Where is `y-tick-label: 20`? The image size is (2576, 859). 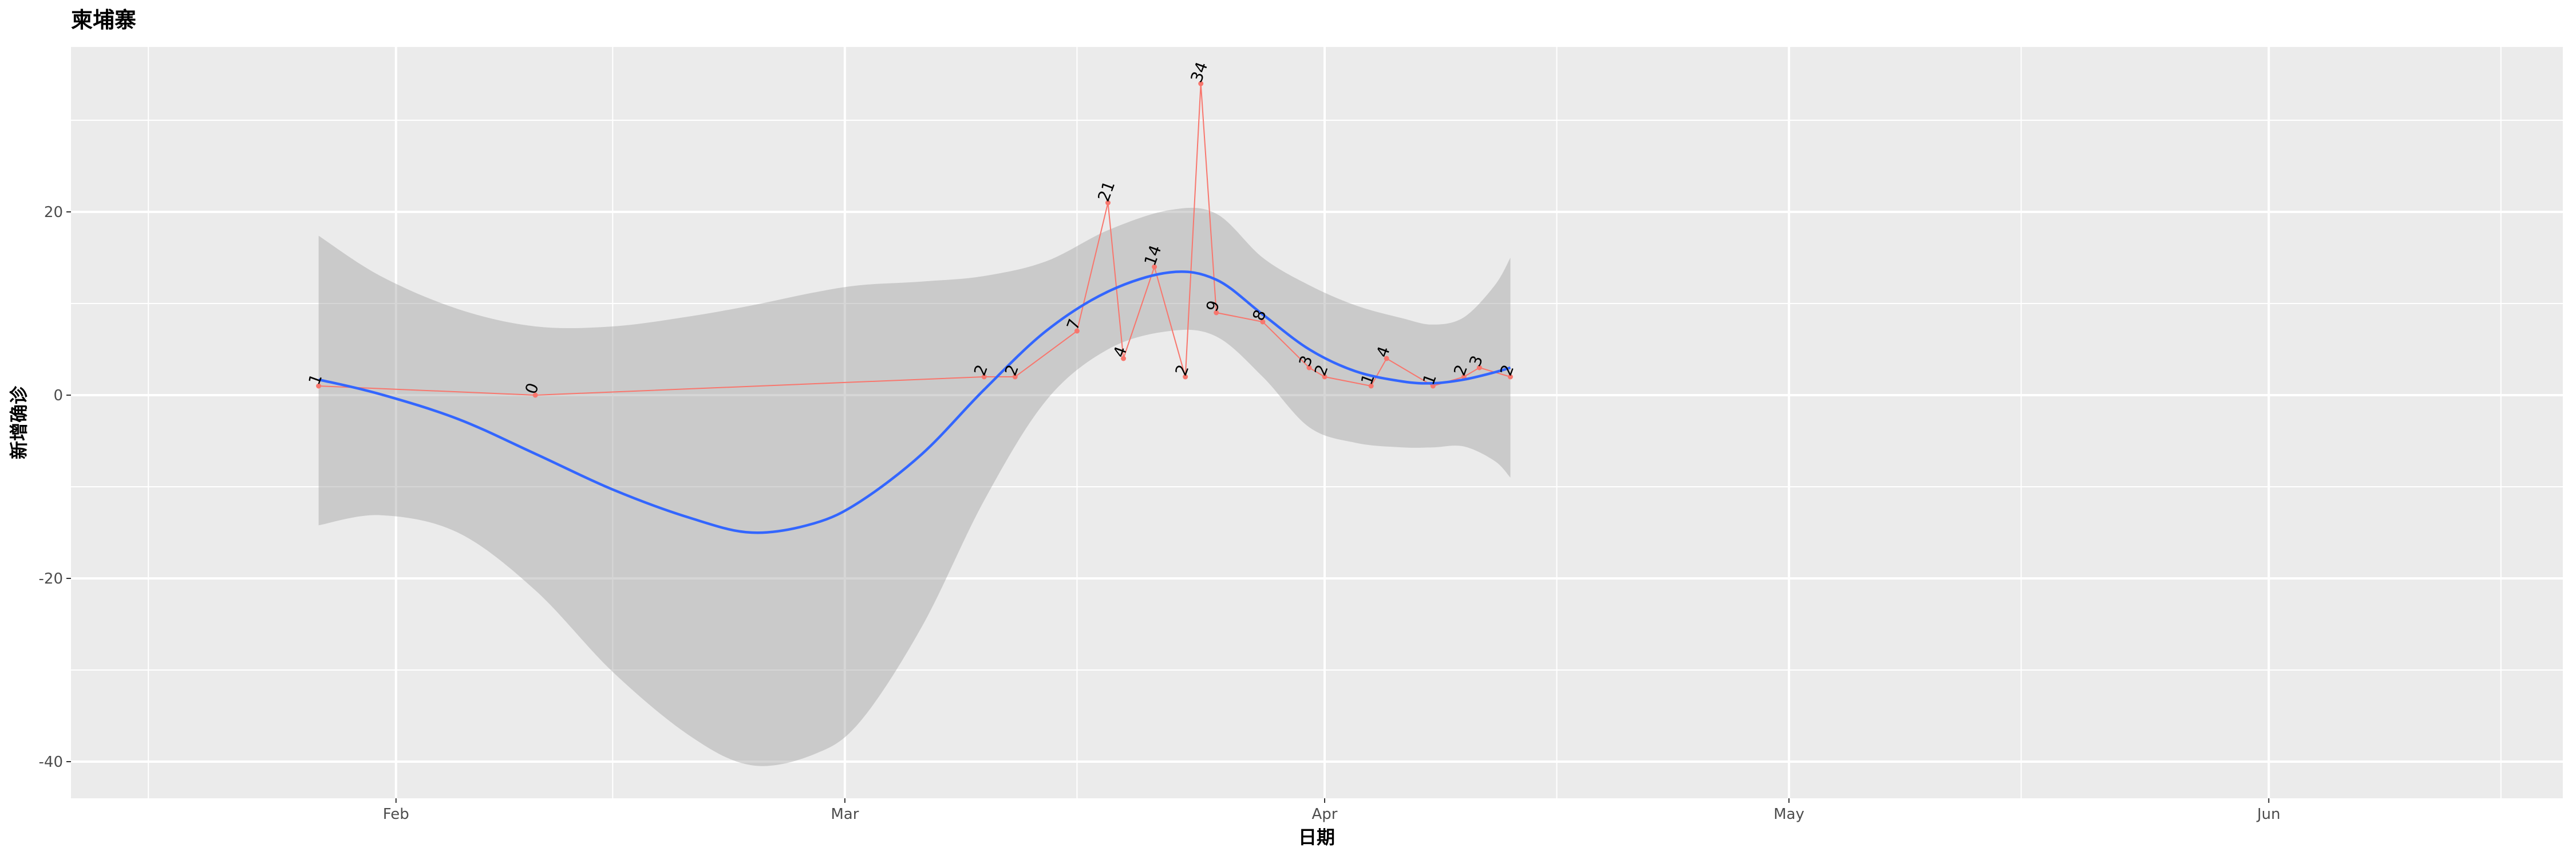 y-tick-label: 20 is located at coordinates (53, 212).